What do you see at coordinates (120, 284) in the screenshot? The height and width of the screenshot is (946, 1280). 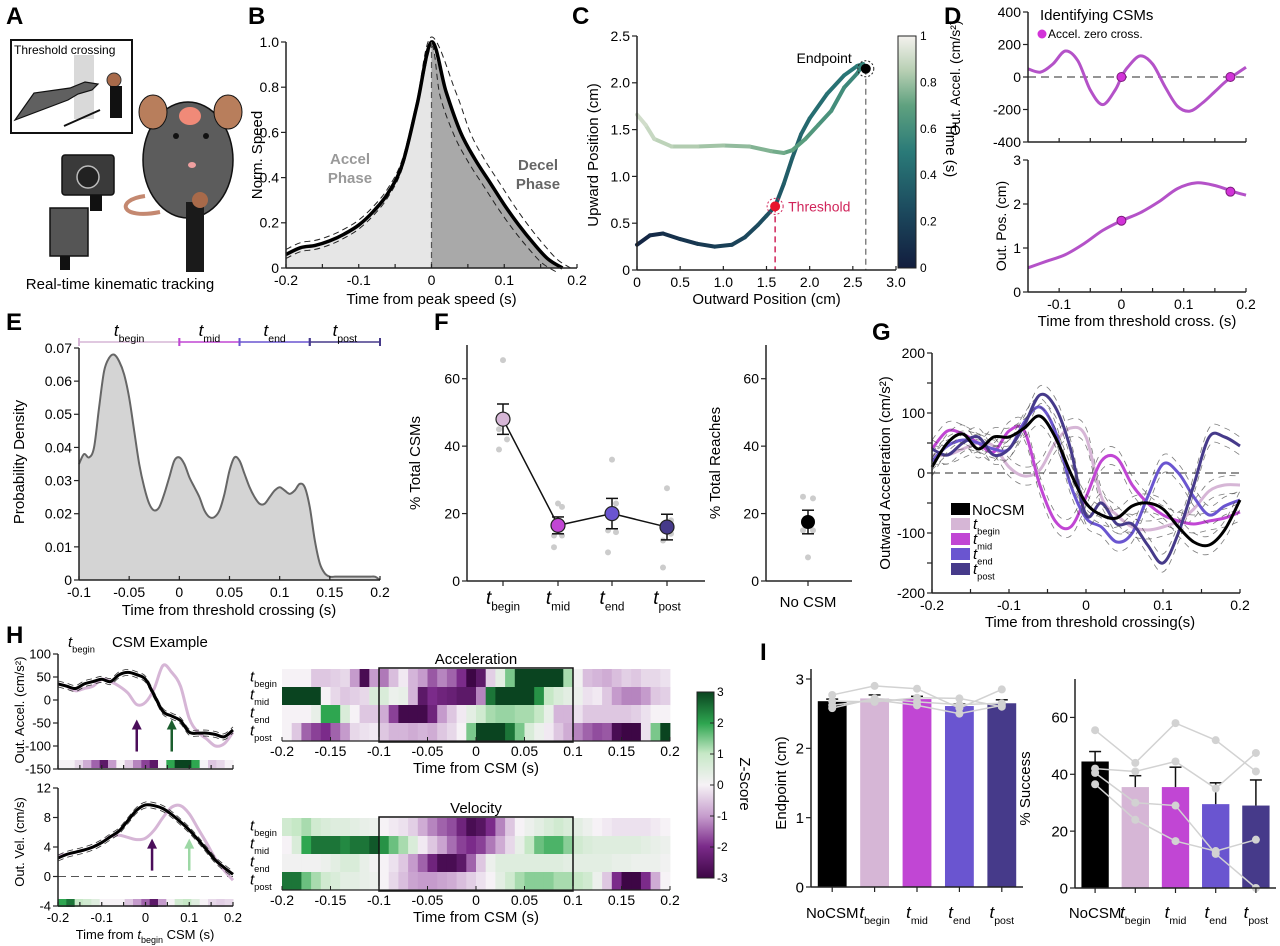 I see `panel-a-caption: Real-time kinematic tracking` at bounding box center [120, 284].